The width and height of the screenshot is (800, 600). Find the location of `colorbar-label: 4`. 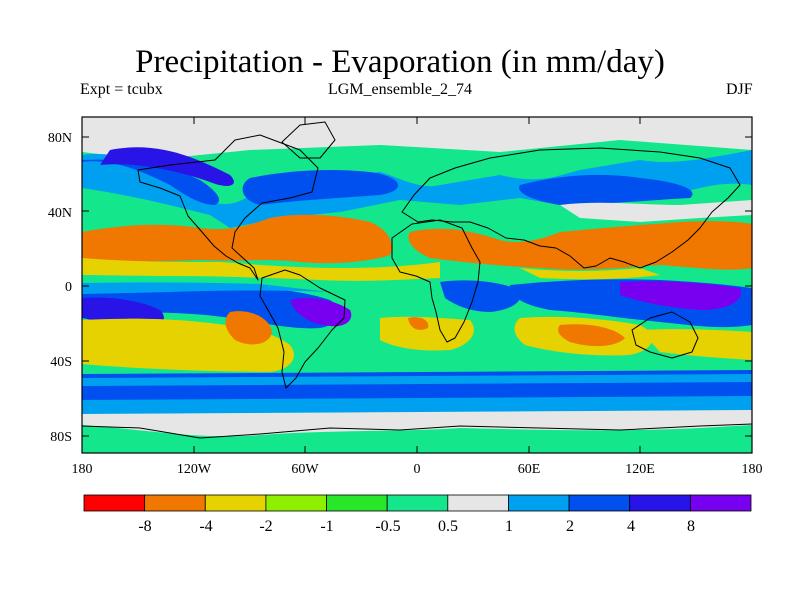

colorbar-label: 4 is located at coordinates (631, 526).